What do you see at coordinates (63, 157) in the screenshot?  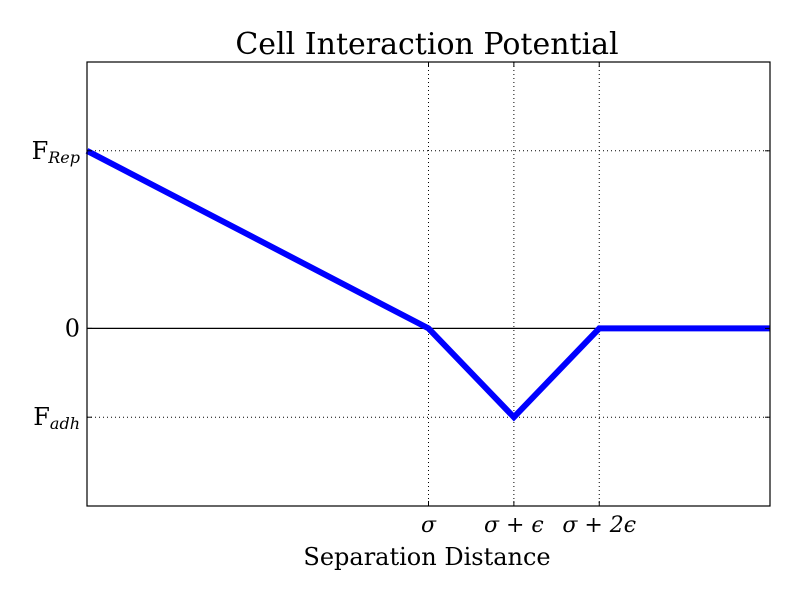 I see `y-tick-label-subscript: Rep` at bounding box center [63, 157].